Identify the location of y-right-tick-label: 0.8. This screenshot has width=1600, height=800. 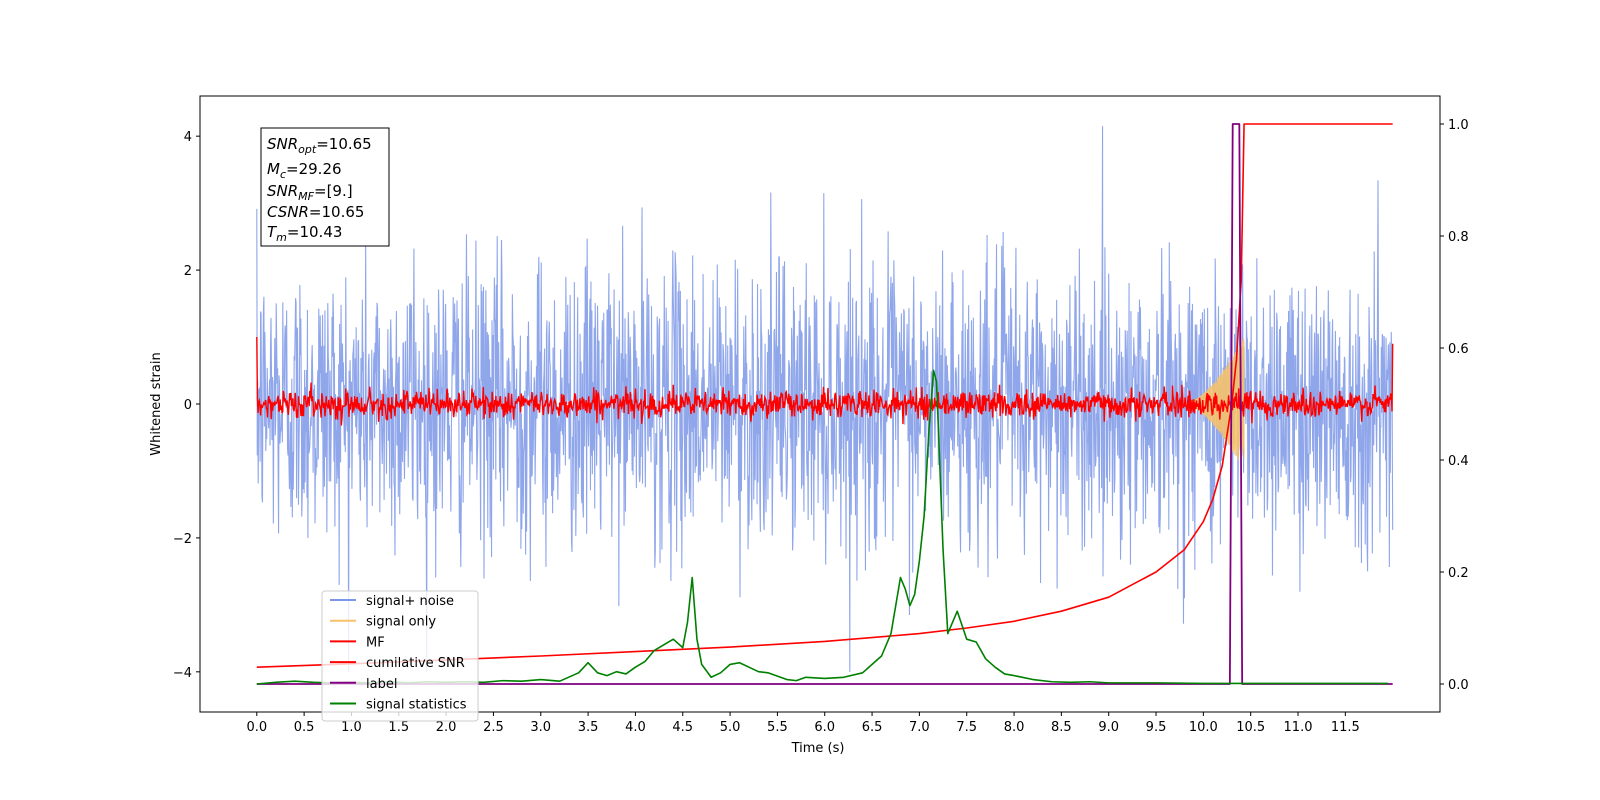
(1458, 237).